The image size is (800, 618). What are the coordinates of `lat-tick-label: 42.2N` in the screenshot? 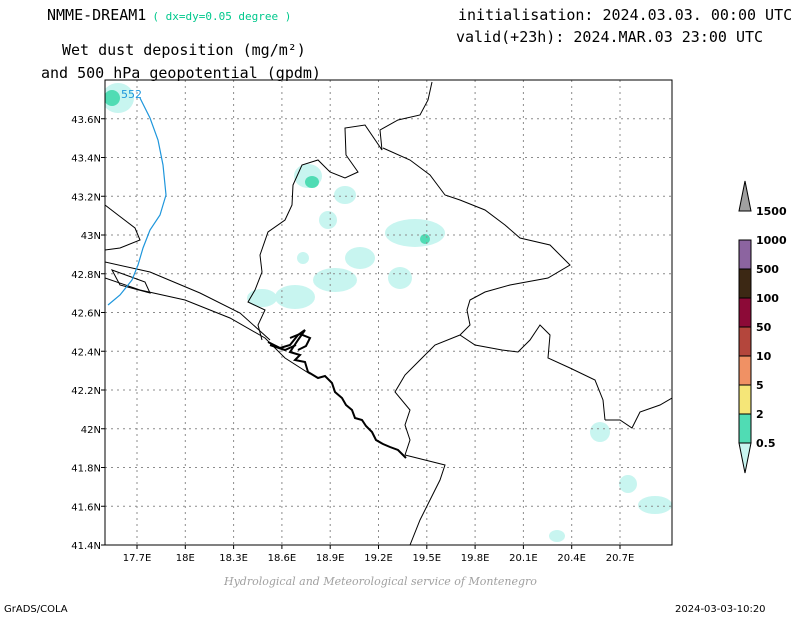 It's located at (86, 391).